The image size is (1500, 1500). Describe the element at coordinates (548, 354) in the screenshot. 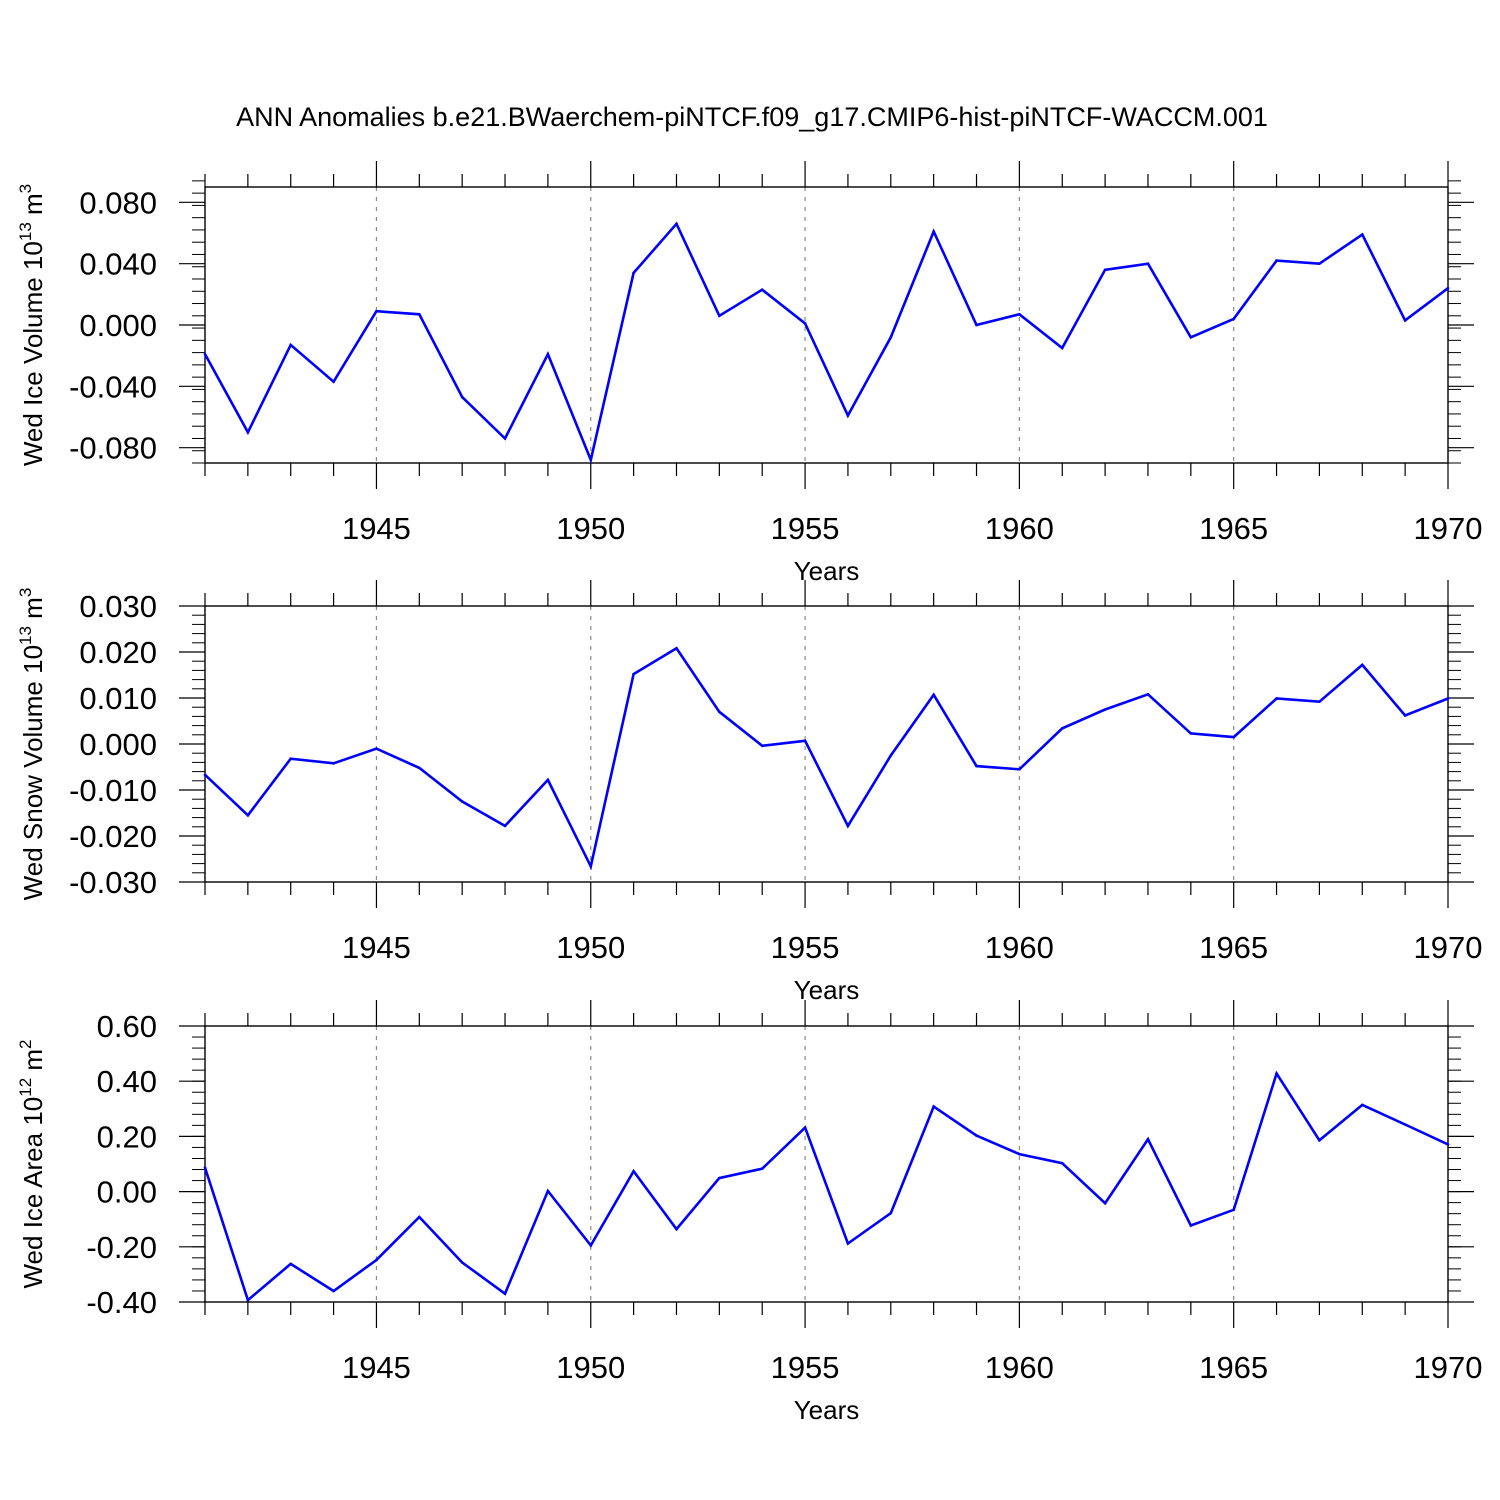

I see `data-point-1949` at that location.